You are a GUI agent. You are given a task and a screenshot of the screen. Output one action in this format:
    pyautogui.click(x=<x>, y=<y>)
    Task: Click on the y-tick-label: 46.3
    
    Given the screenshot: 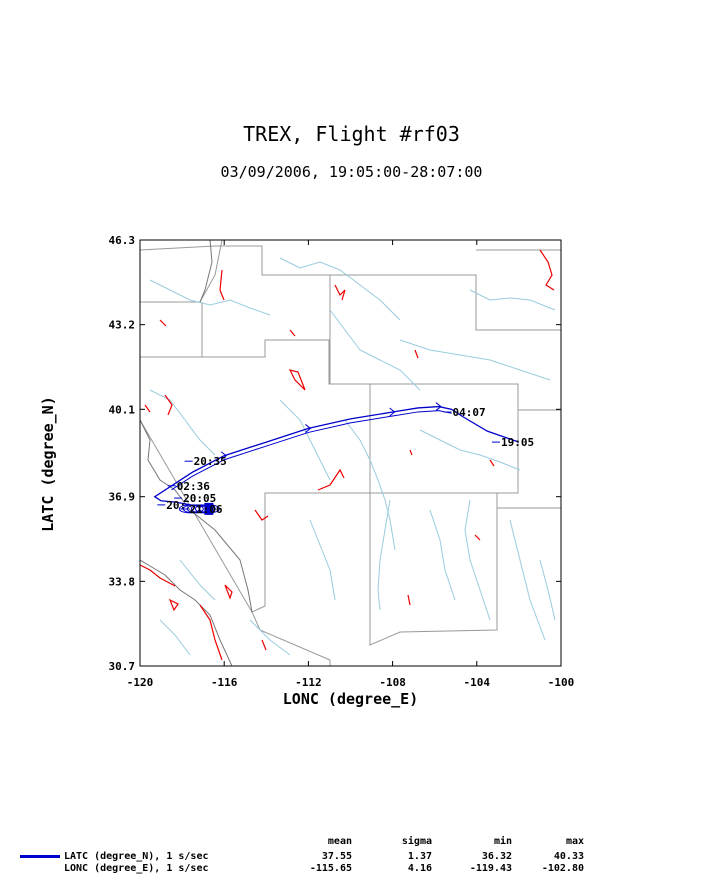 What is the action you would take?
    pyautogui.click(x=122, y=240)
    